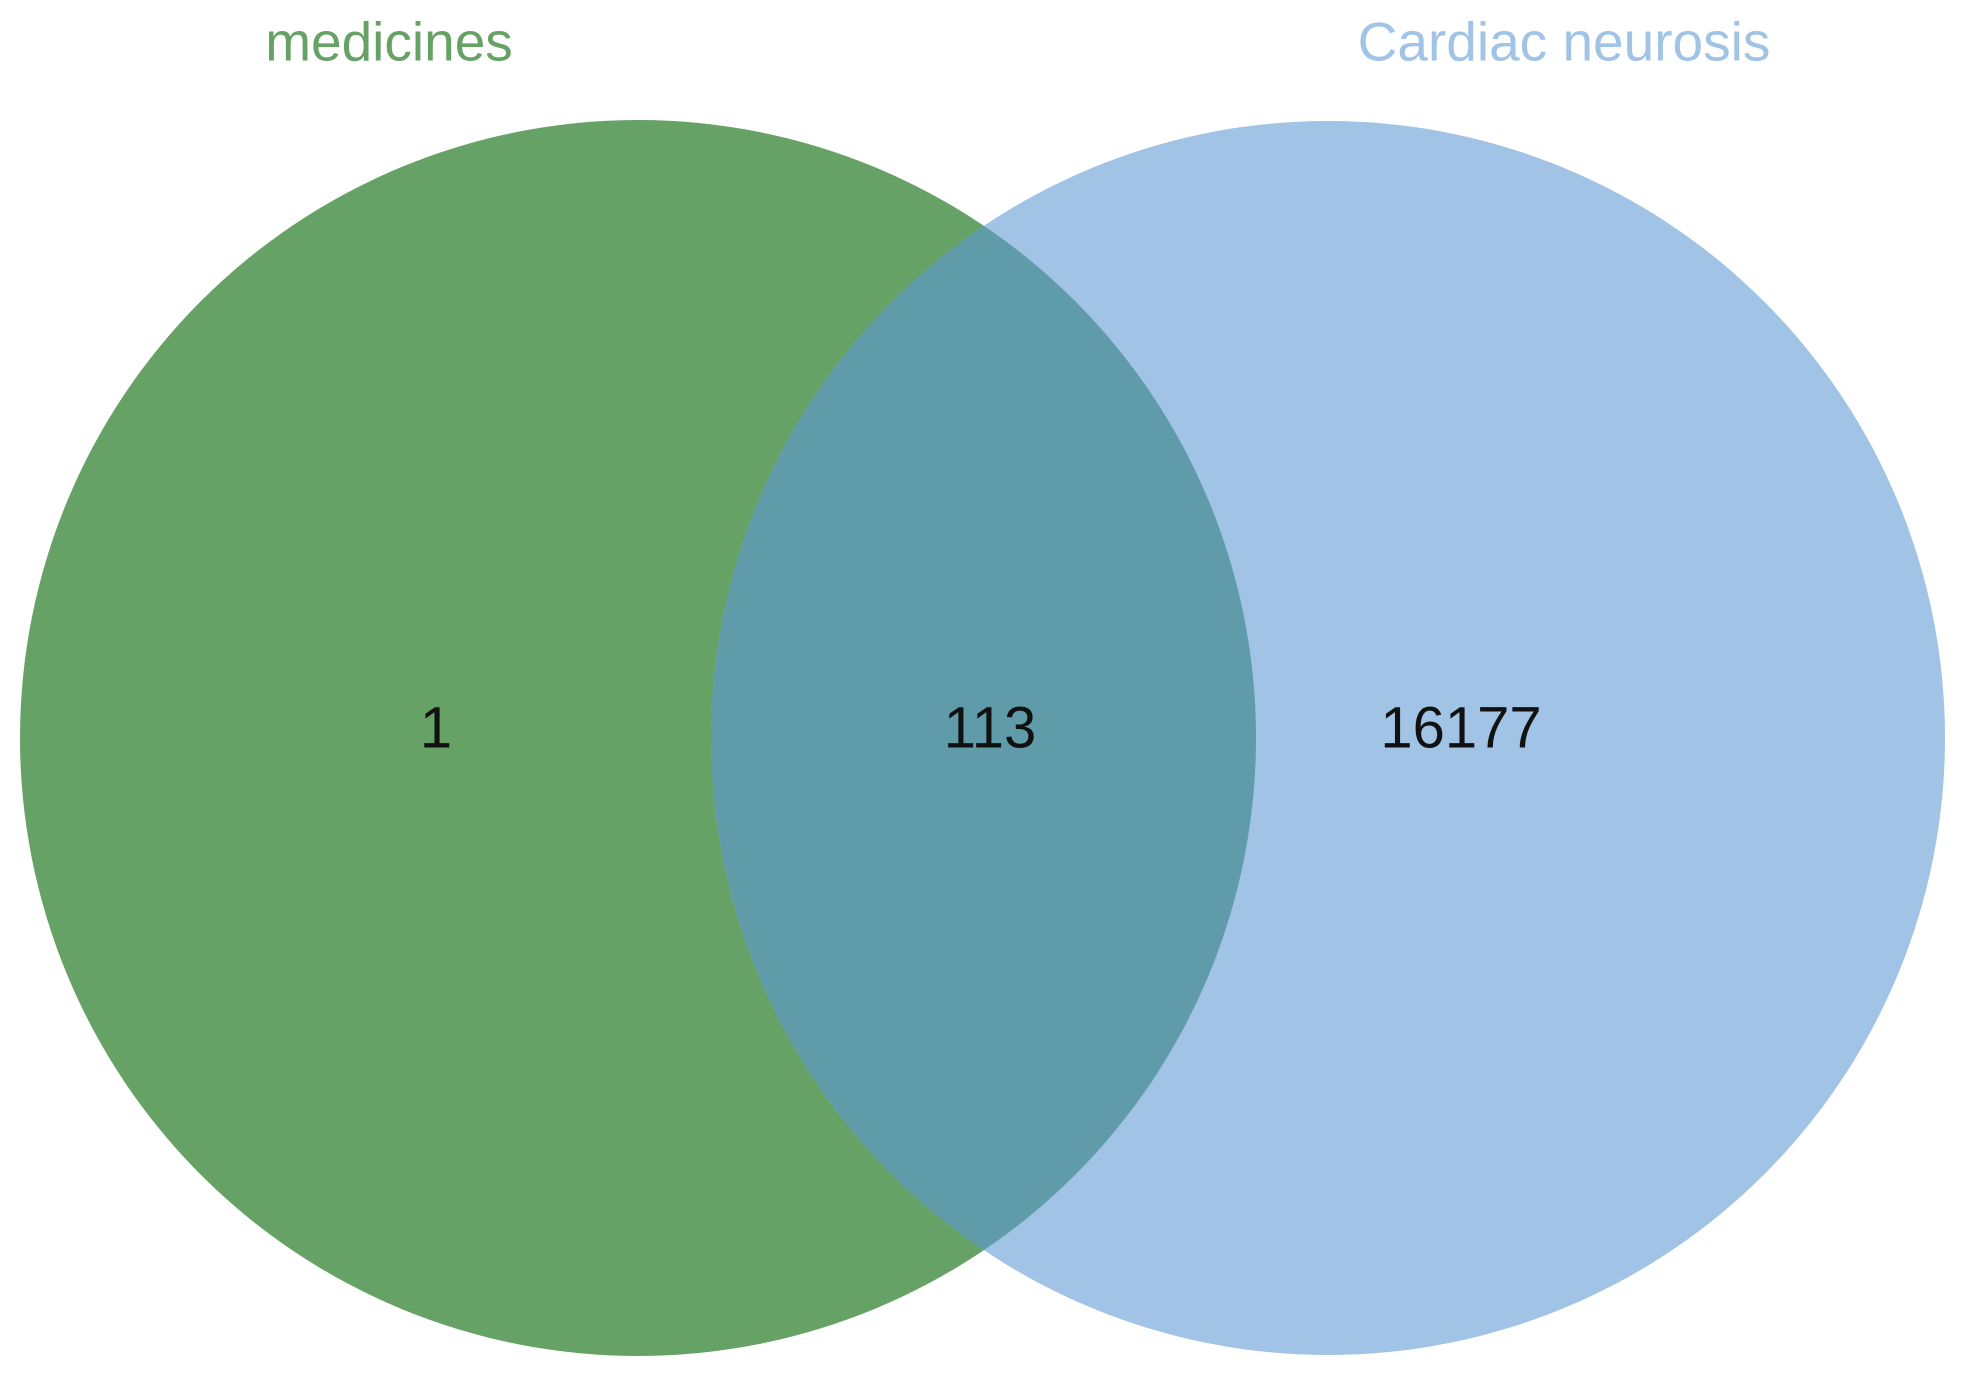  Describe the element at coordinates (1564, 42) in the screenshot. I see `set-label: Cardiac neurosis` at that location.